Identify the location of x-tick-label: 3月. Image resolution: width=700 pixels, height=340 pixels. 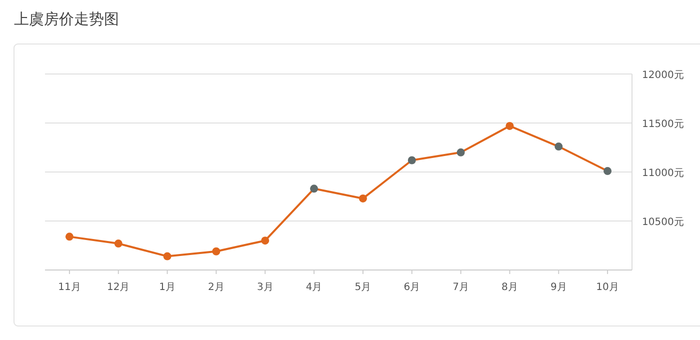
(265, 287).